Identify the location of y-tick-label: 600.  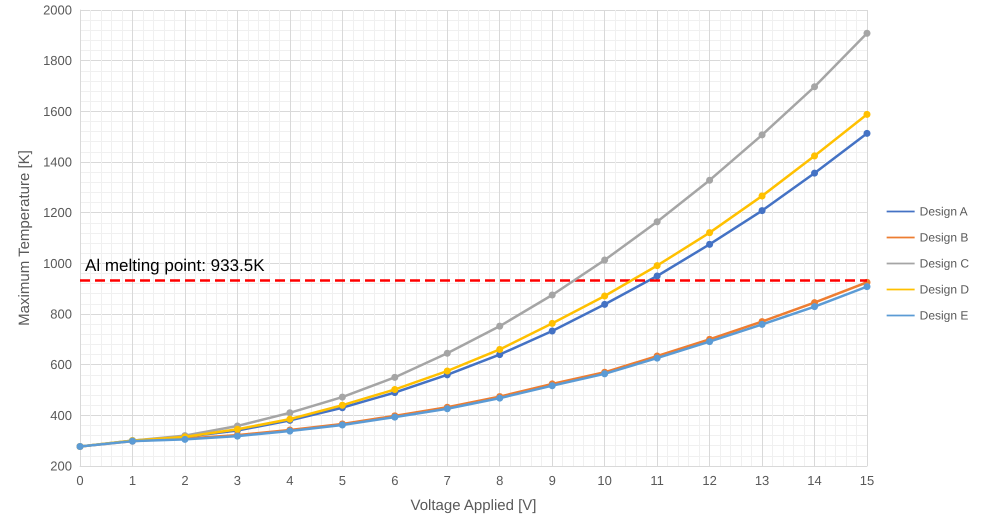
(61, 364).